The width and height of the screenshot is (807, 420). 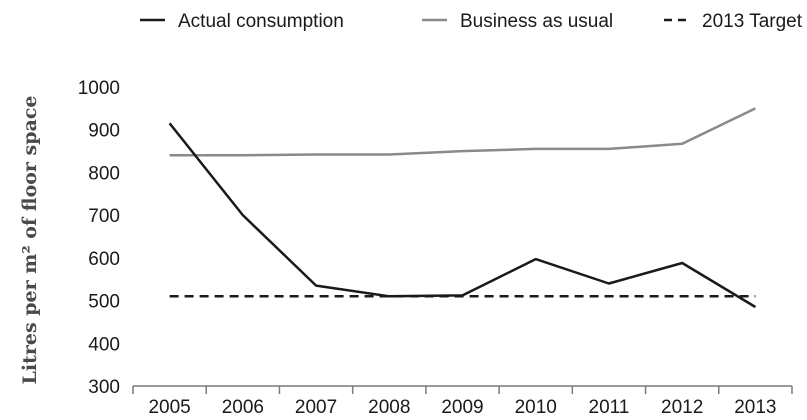 What do you see at coordinates (104, 344) in the screenshot?
I see `y-tick-label: 400` at bounding box center [104, 344].